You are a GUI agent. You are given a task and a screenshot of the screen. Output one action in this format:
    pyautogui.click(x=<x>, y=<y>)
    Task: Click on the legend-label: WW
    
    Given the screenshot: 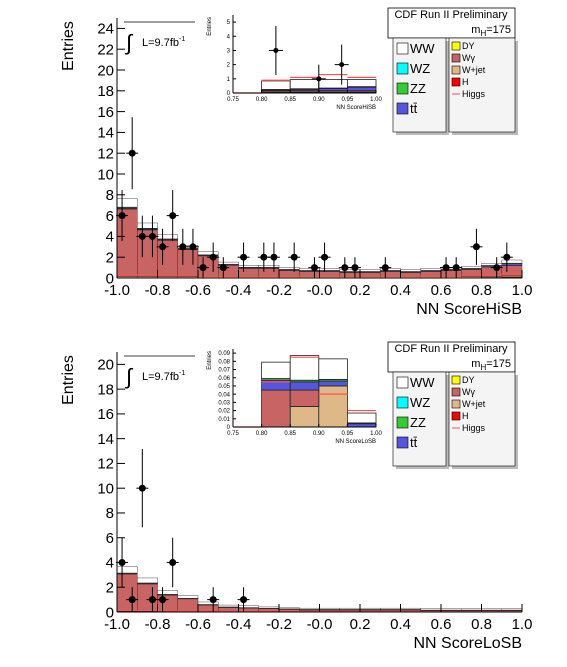 What is the action you would take?
    pyautogui.click(x=422, y=382)
    